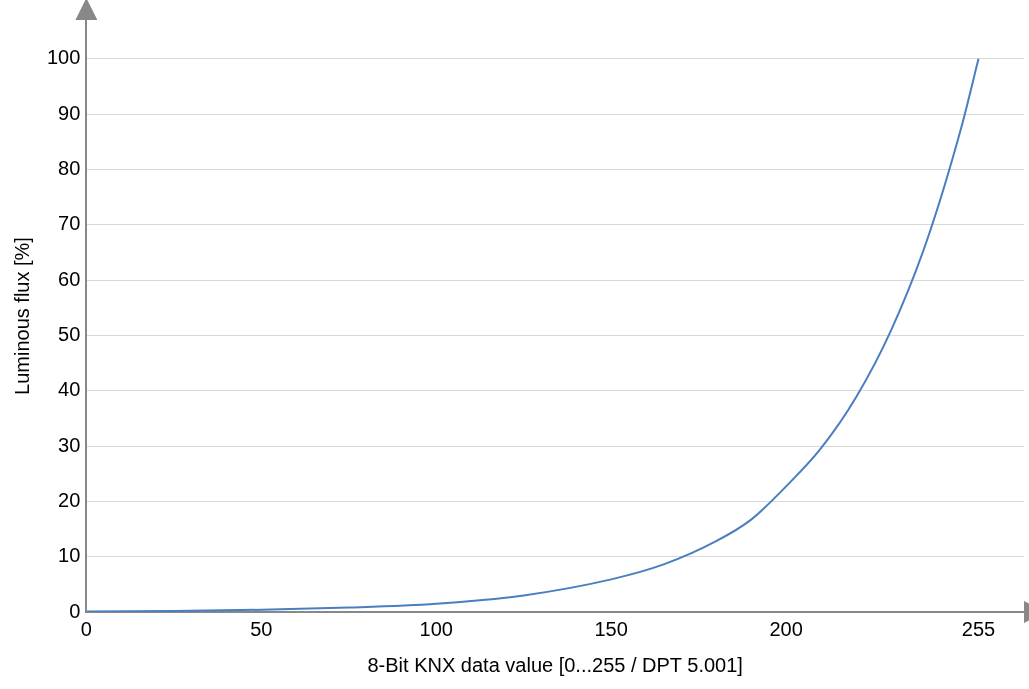 The image size is (1029, 689). Describe the element at coordinates (436, 628) in the screenshot. I see `x-tick-label: 100` at that location.